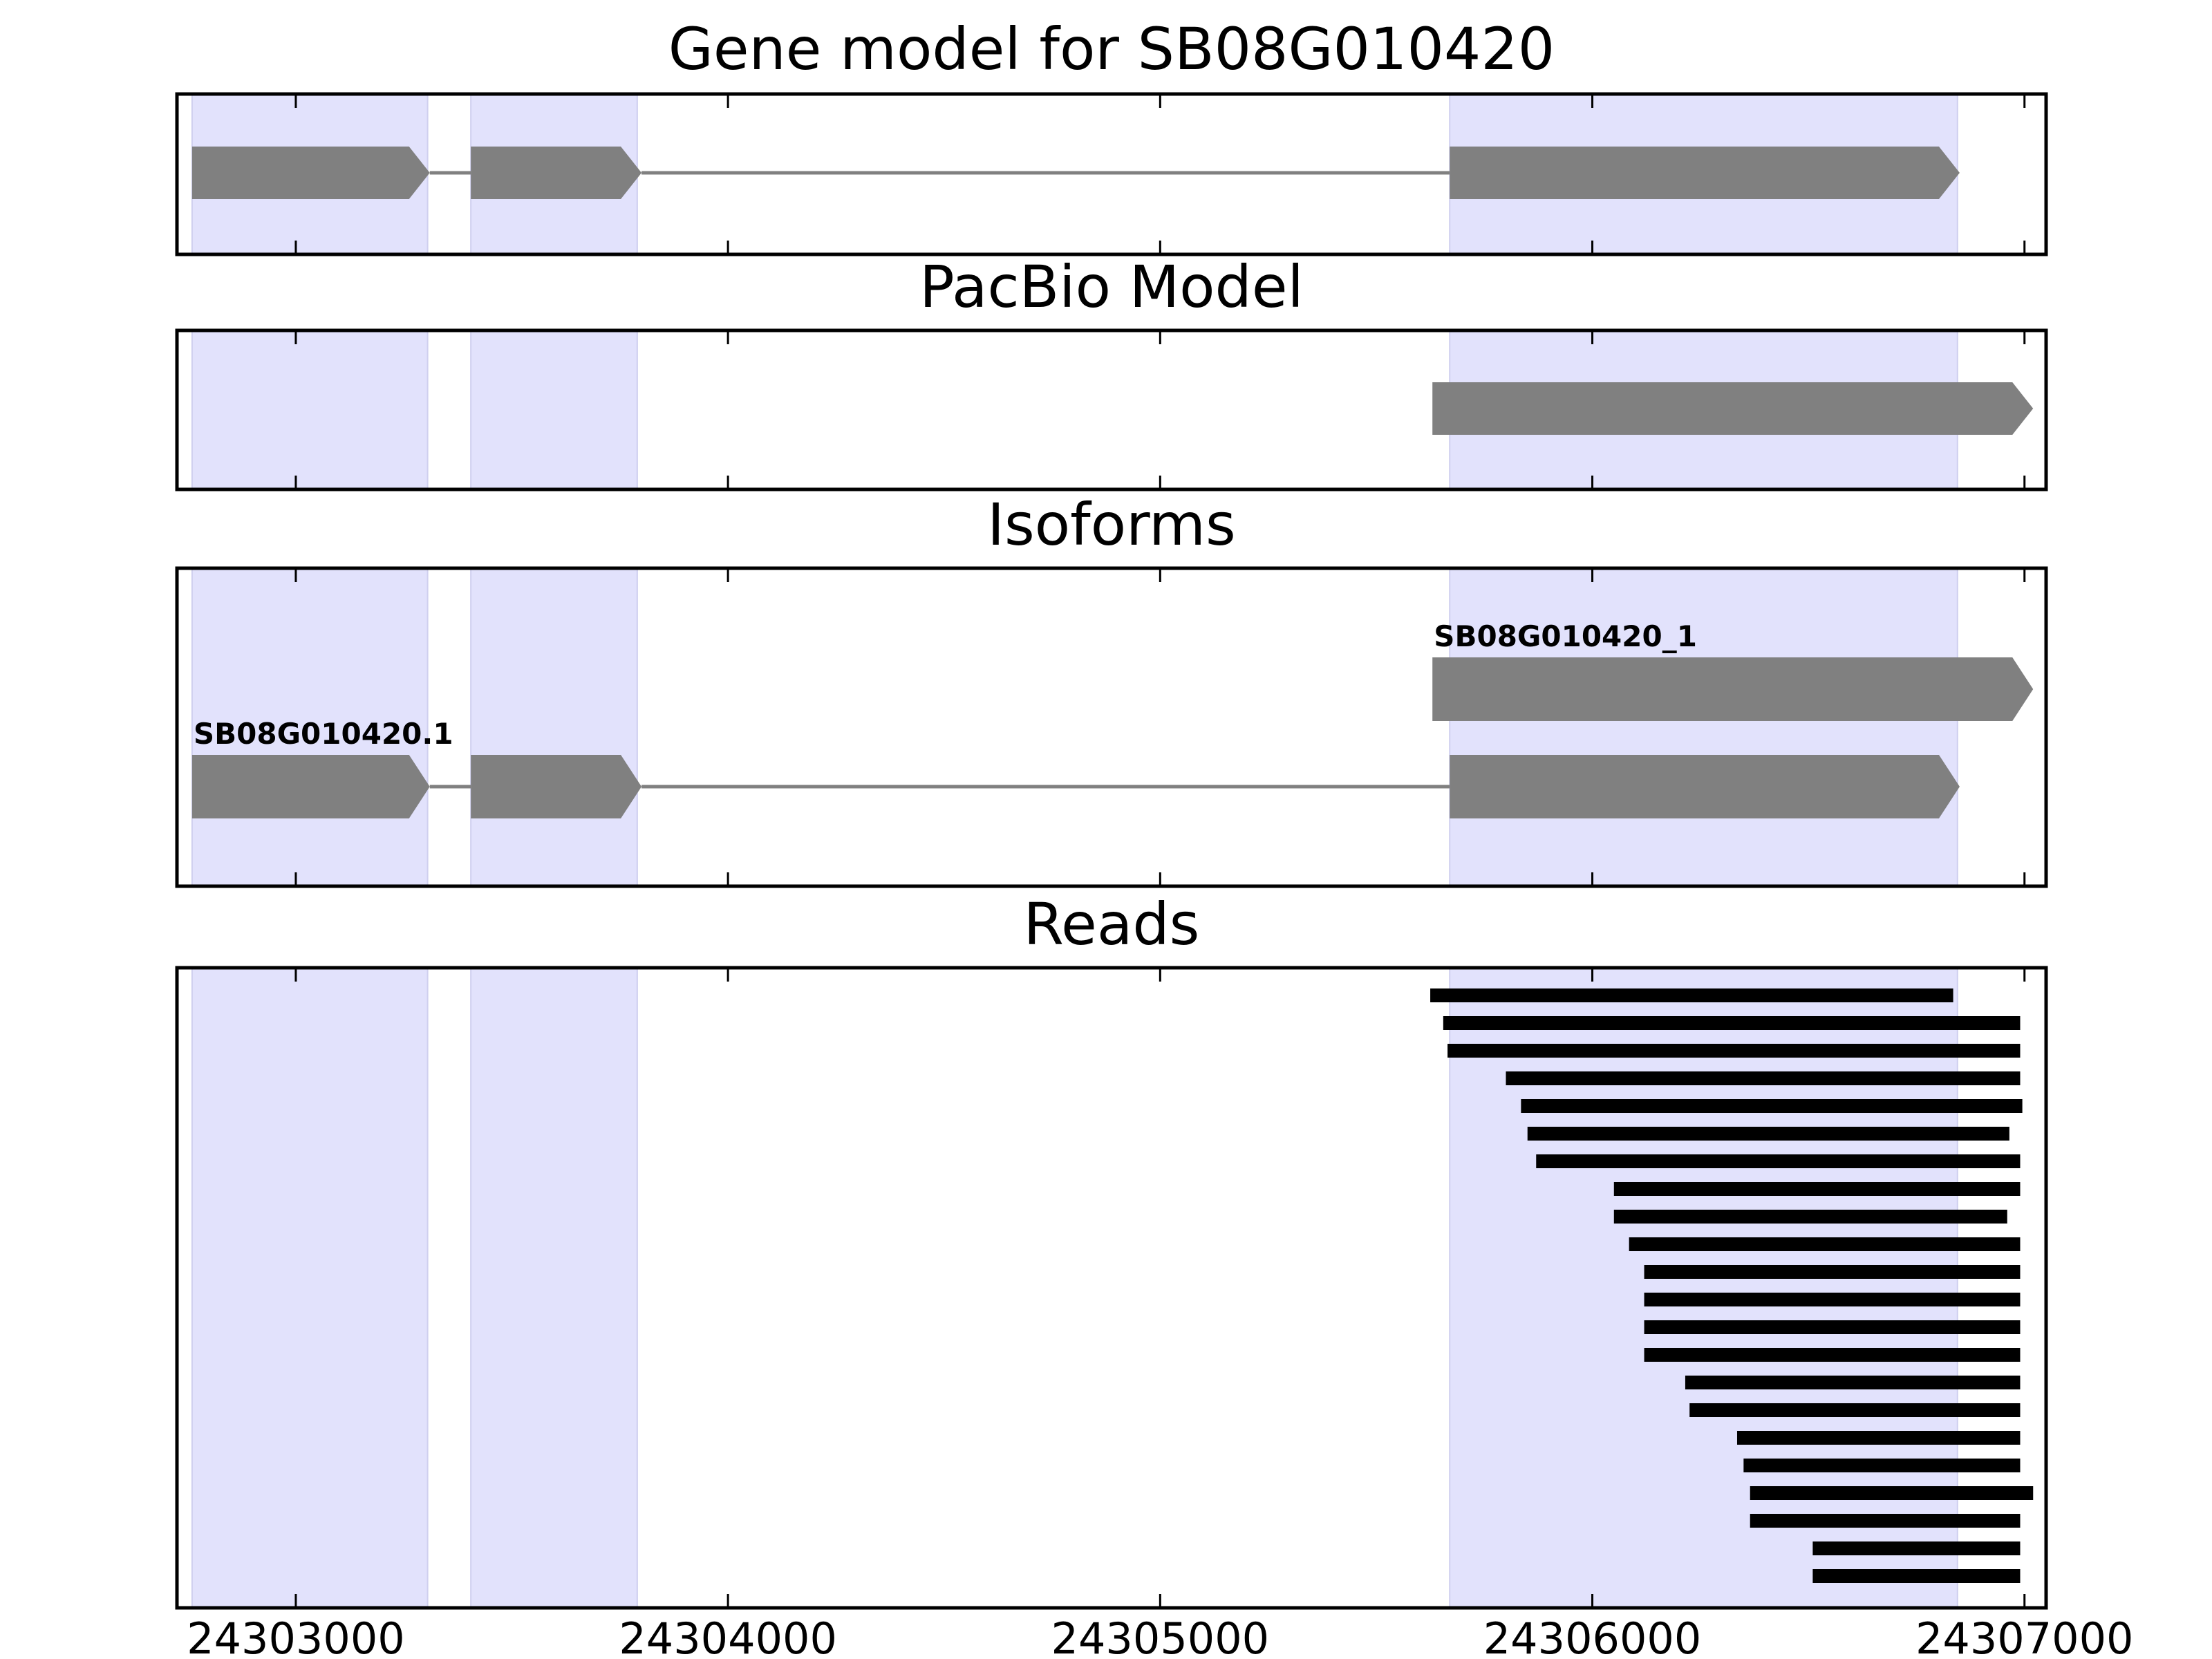 This screenshot has height=1659, width=2212. Describe the element at coordinates (1565, 636) in the screenshot. I see `isoform-label: SB08G010420_1` at that location.